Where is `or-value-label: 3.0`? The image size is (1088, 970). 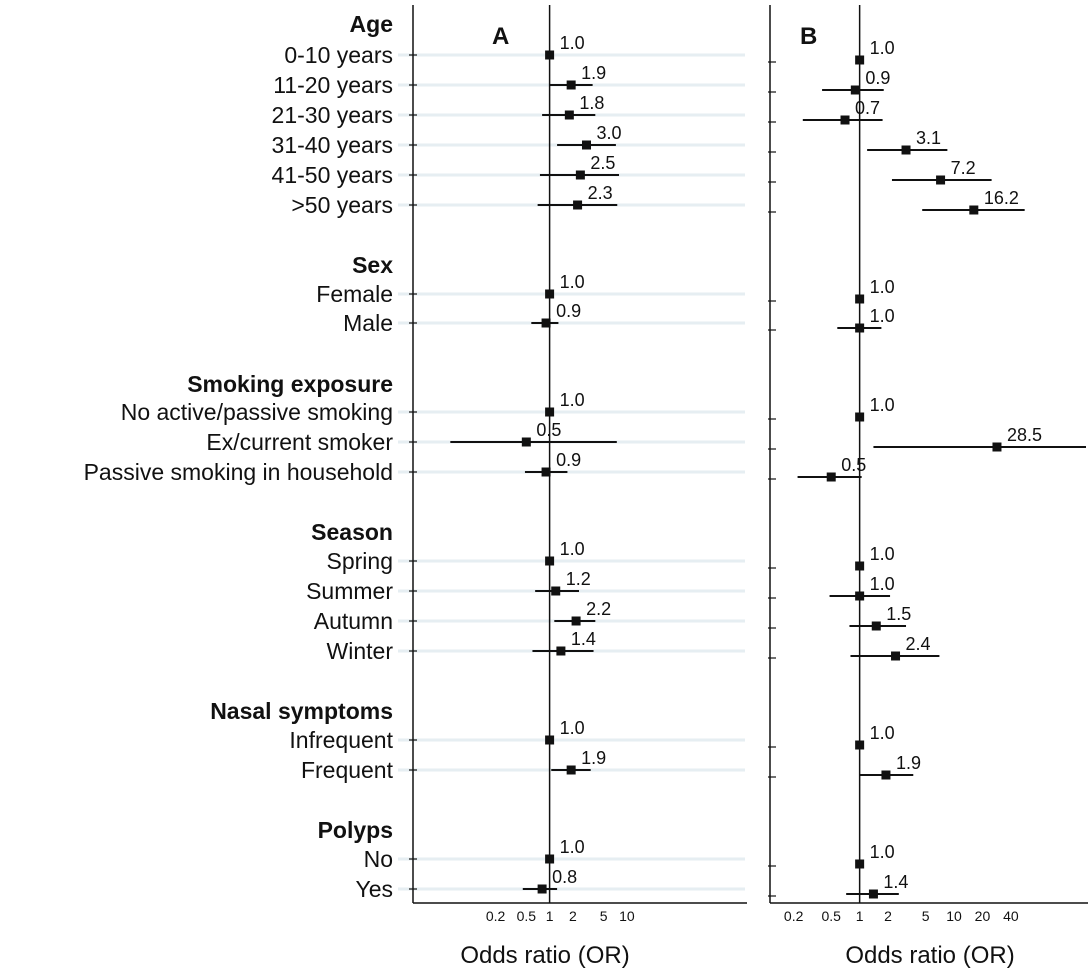
or-value-label: 3.0 is located at coordinates (608, 133).